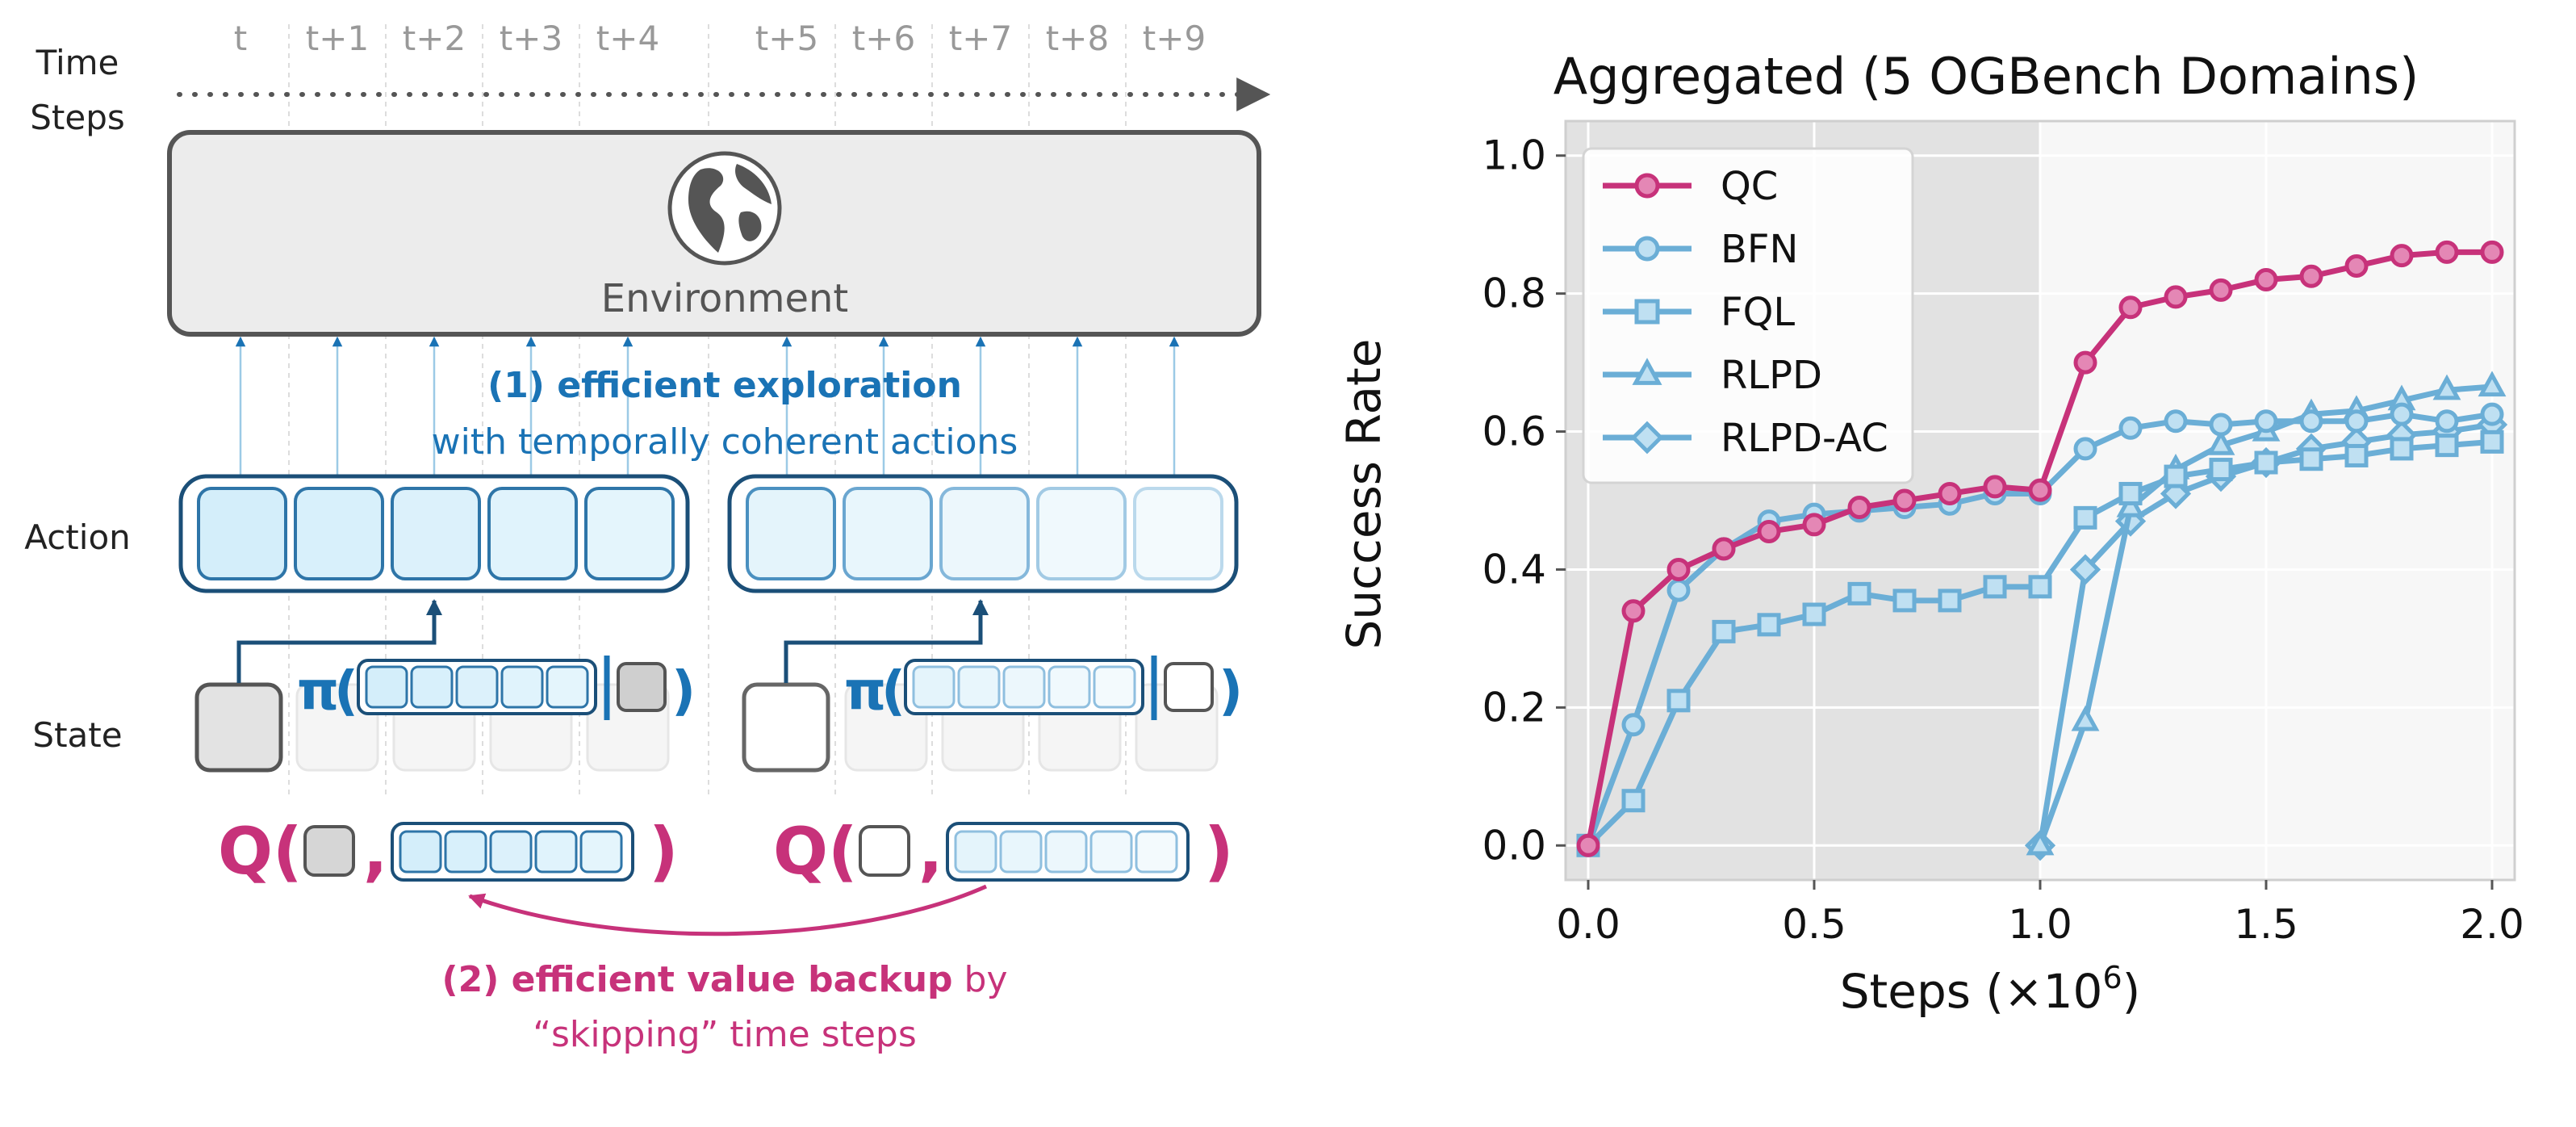 Image resolution: width=2576 pixels, height=1127 pixels. Describe the element at coordinates (724, 208) in the screenshot. I see `globe-icon` at that location.